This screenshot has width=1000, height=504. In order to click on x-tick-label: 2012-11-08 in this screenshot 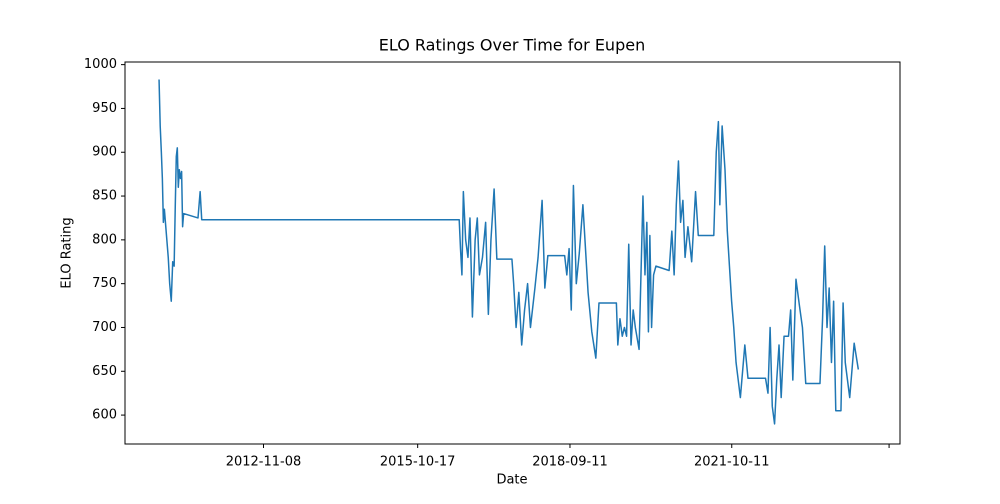, I will do `click(264, 462)`.